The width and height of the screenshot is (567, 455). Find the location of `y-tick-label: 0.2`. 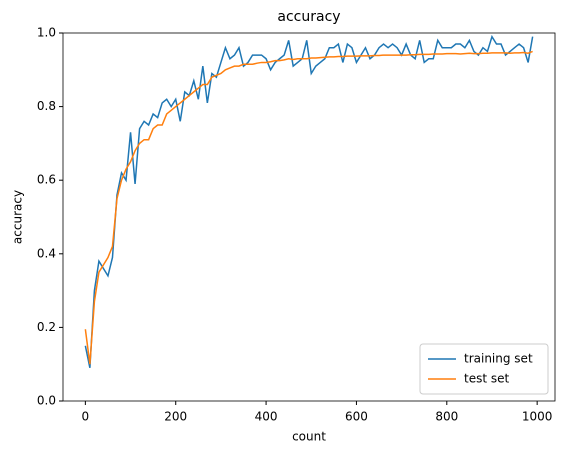

y-tick-label: 0.2 is located at coordinates (46, 327).